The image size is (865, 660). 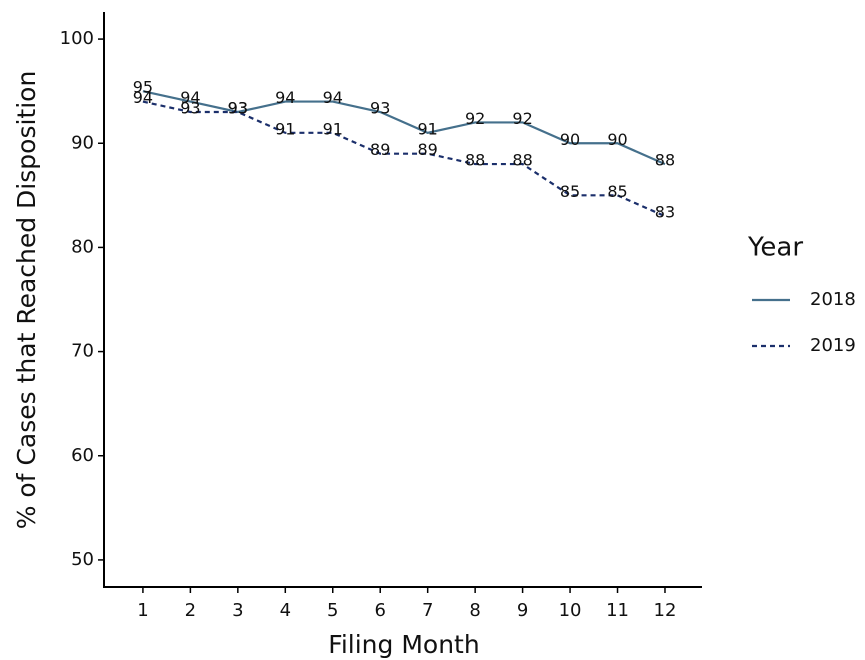 I want to click on x-tick-label: 5, so click(x=332, y=610).